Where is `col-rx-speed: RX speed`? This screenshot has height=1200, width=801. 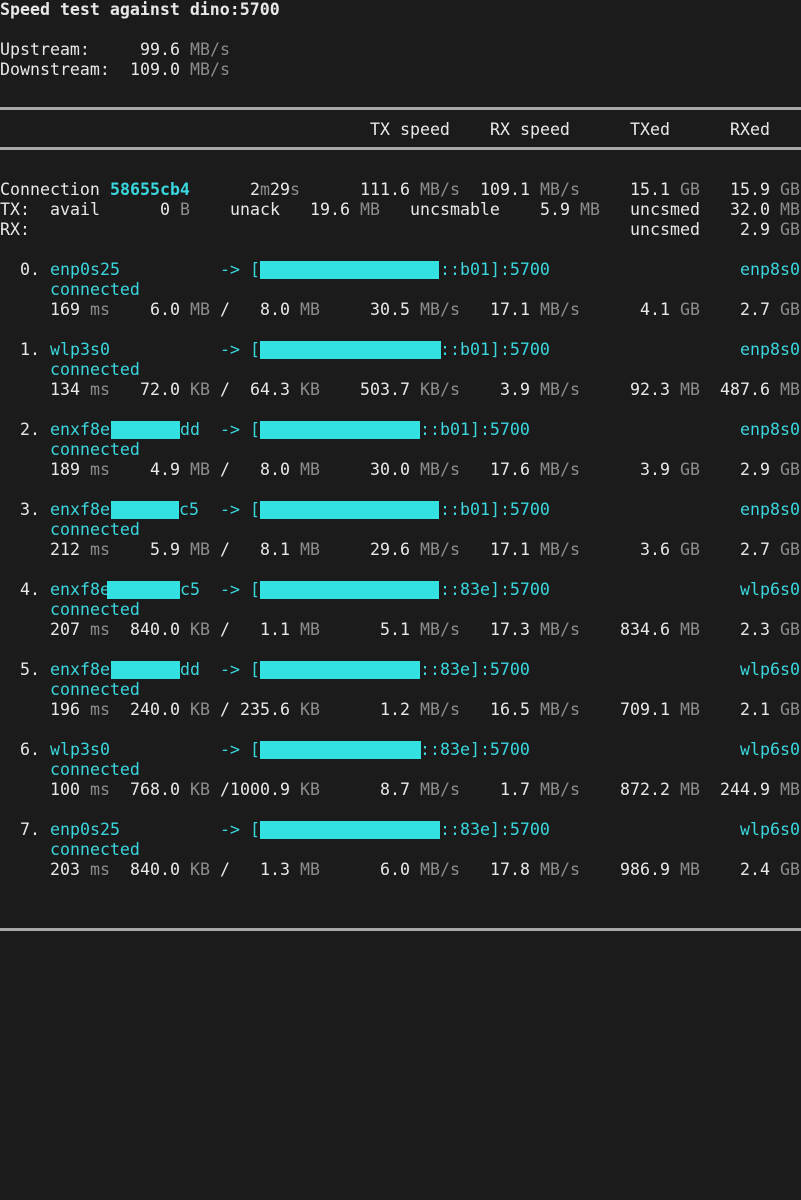
col-rx-speed: RX speed is located at coordinates (530, 129).